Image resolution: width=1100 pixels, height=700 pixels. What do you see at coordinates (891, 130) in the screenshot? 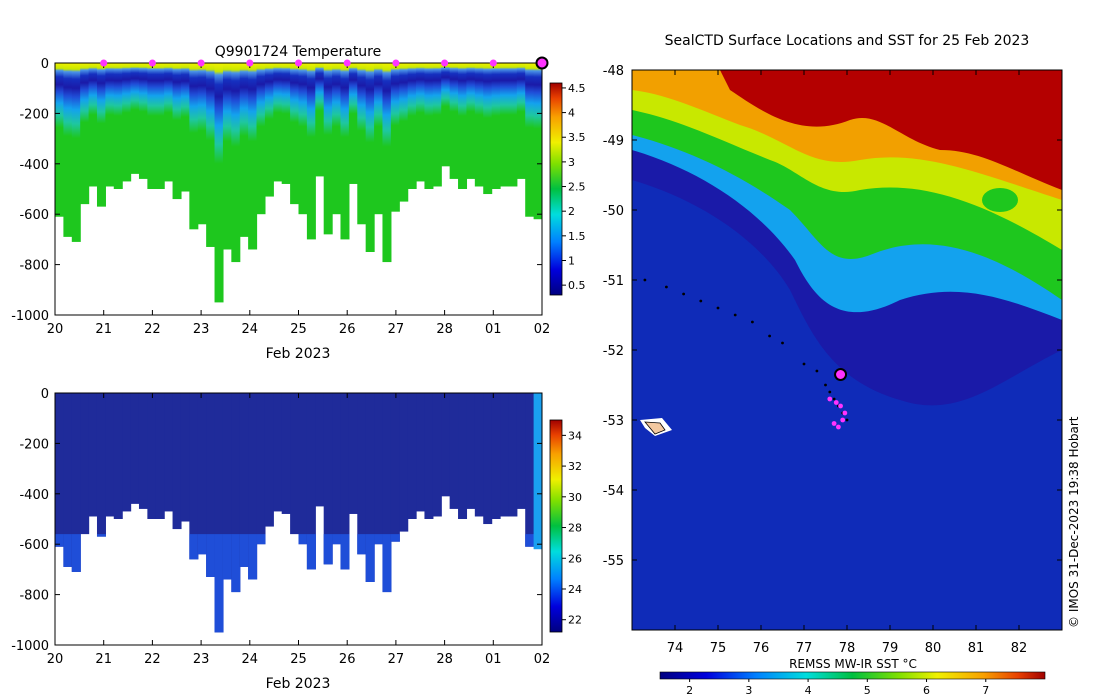
I see `sst-warm-core` at bounding box center [891, 130].